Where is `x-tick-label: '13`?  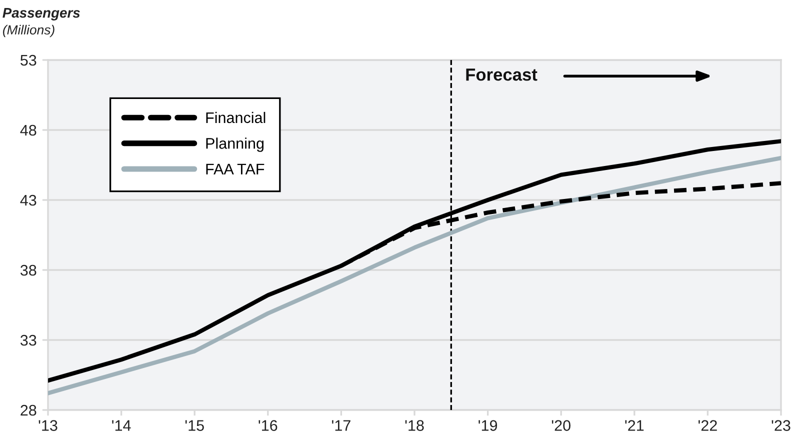
x-tick-label: '13 is located at coordinates (48, 425).